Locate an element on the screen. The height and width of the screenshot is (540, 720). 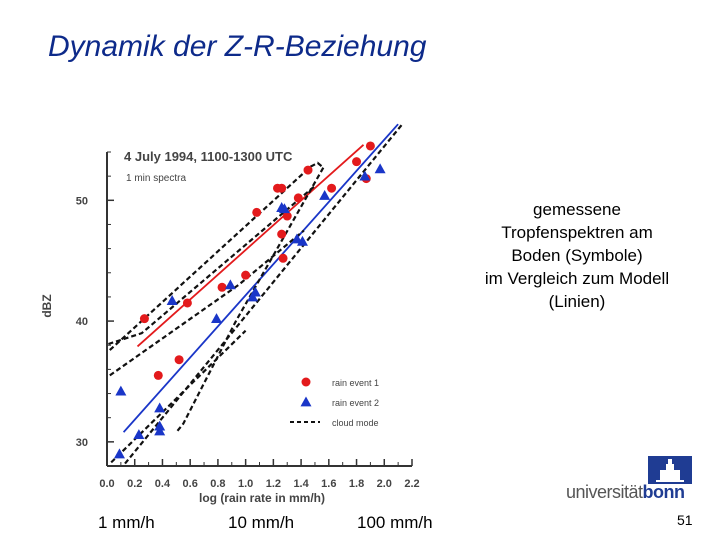
x-tick-label: 1.0 is located at coordinates (245, 484).